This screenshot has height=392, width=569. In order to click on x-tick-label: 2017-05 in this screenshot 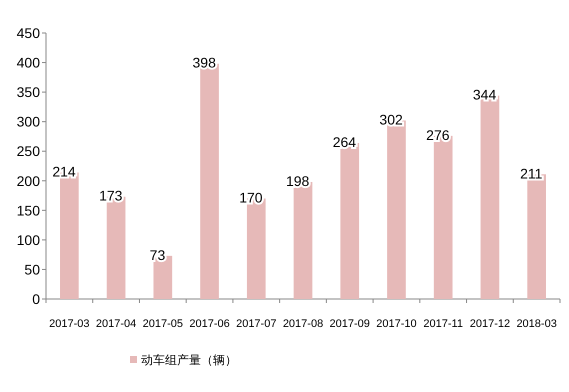, I will do `click(163, 324)`.